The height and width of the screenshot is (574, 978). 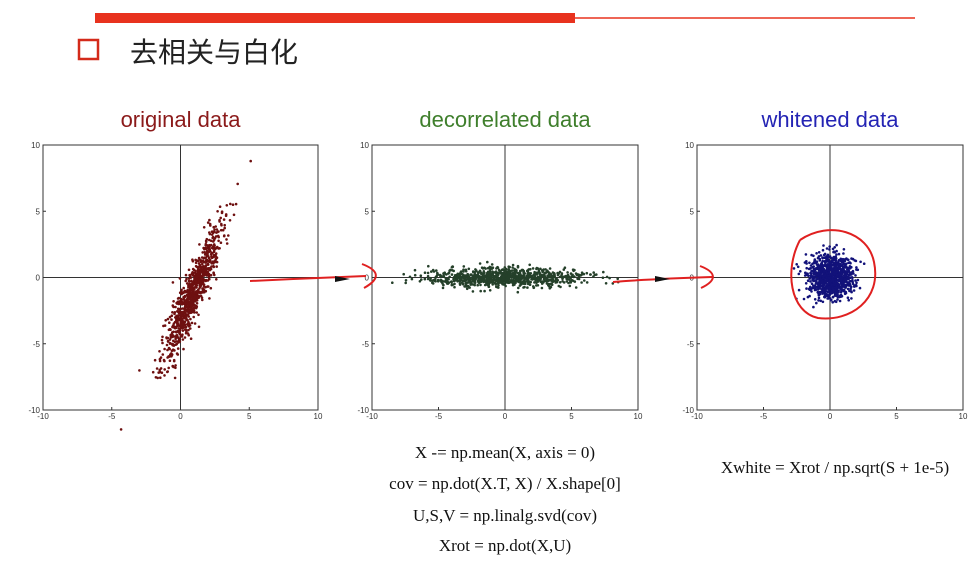 What do you see at coordinates (571, 416) in the screenshot?
I see `x-tick-label: 5` at bounding box center [571, 416].